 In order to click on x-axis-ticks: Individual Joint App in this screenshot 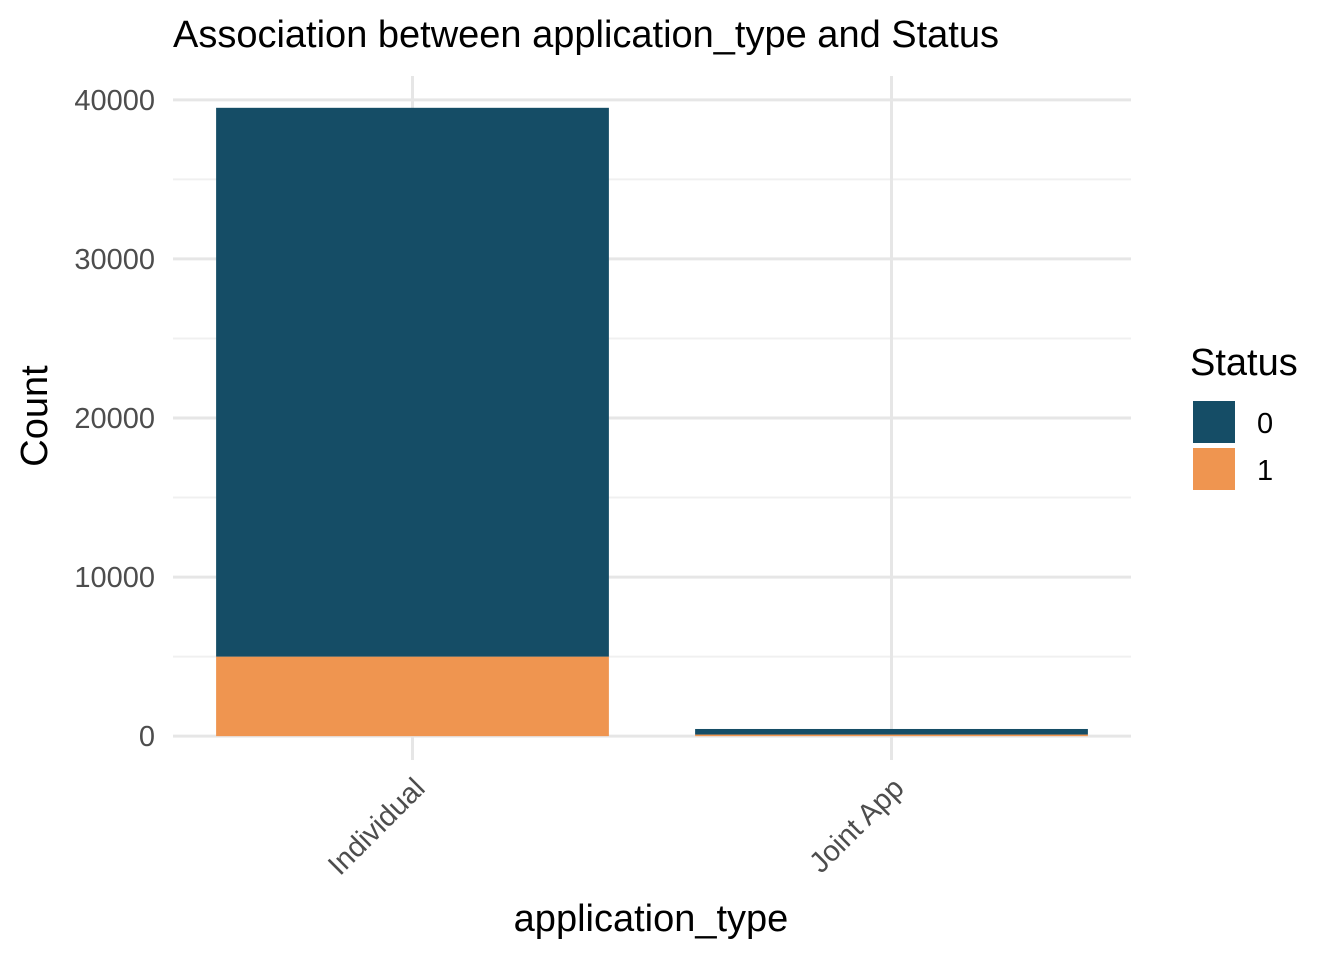, I will do `click(616, 826)`.